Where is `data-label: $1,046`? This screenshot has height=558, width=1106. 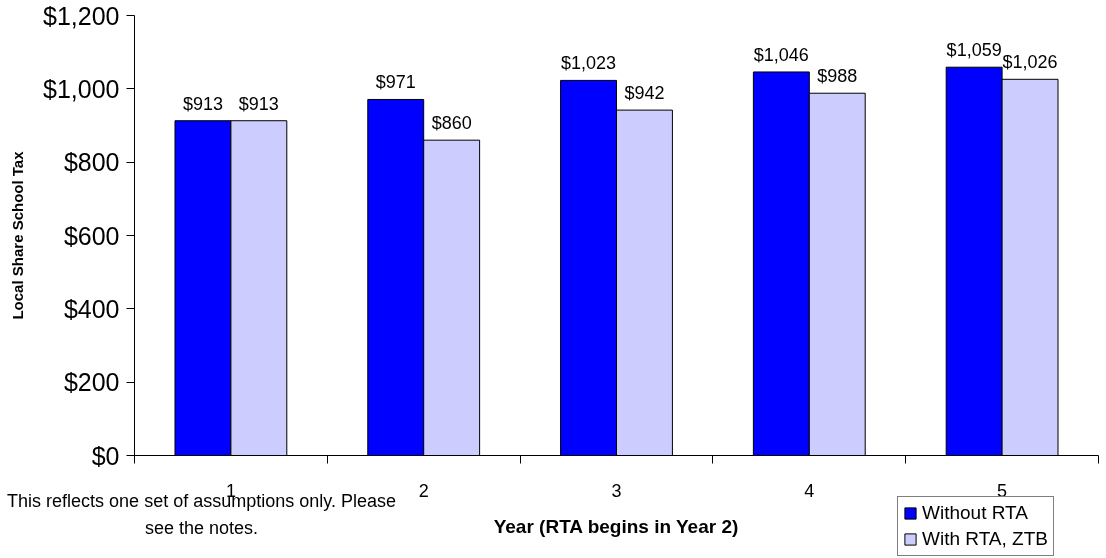
data-label: $1,046 is located at coordinates (781, 54).